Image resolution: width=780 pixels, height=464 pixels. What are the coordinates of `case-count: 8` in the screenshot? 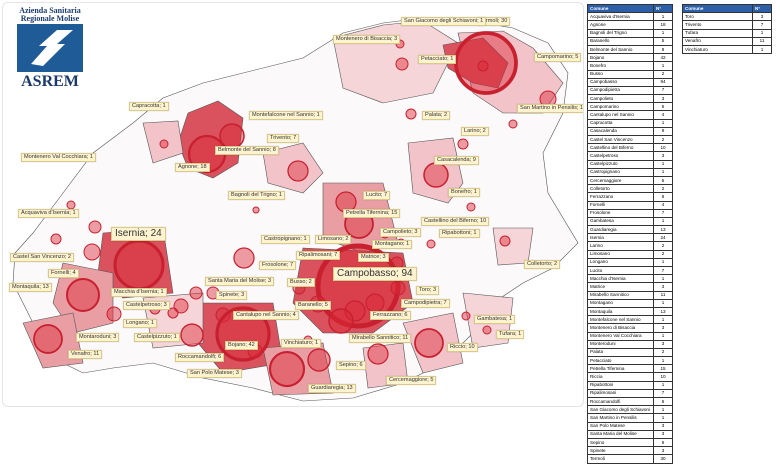 It's located at (663, 49).